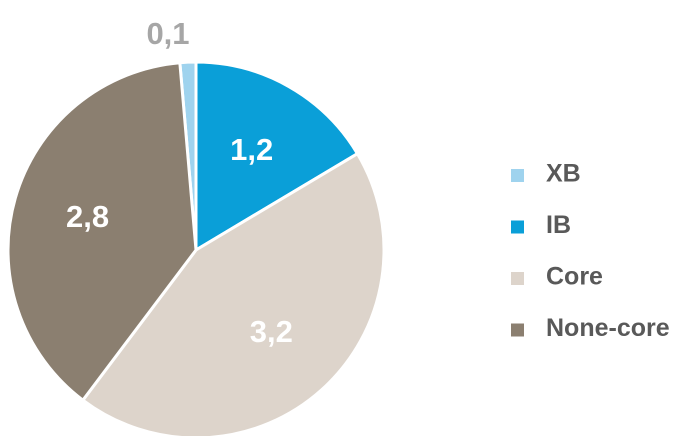 The image size is (699, 436). Describe the element at coordinates (87, 216) in the screenshot. I see `slice-label: 2,8` at that location.